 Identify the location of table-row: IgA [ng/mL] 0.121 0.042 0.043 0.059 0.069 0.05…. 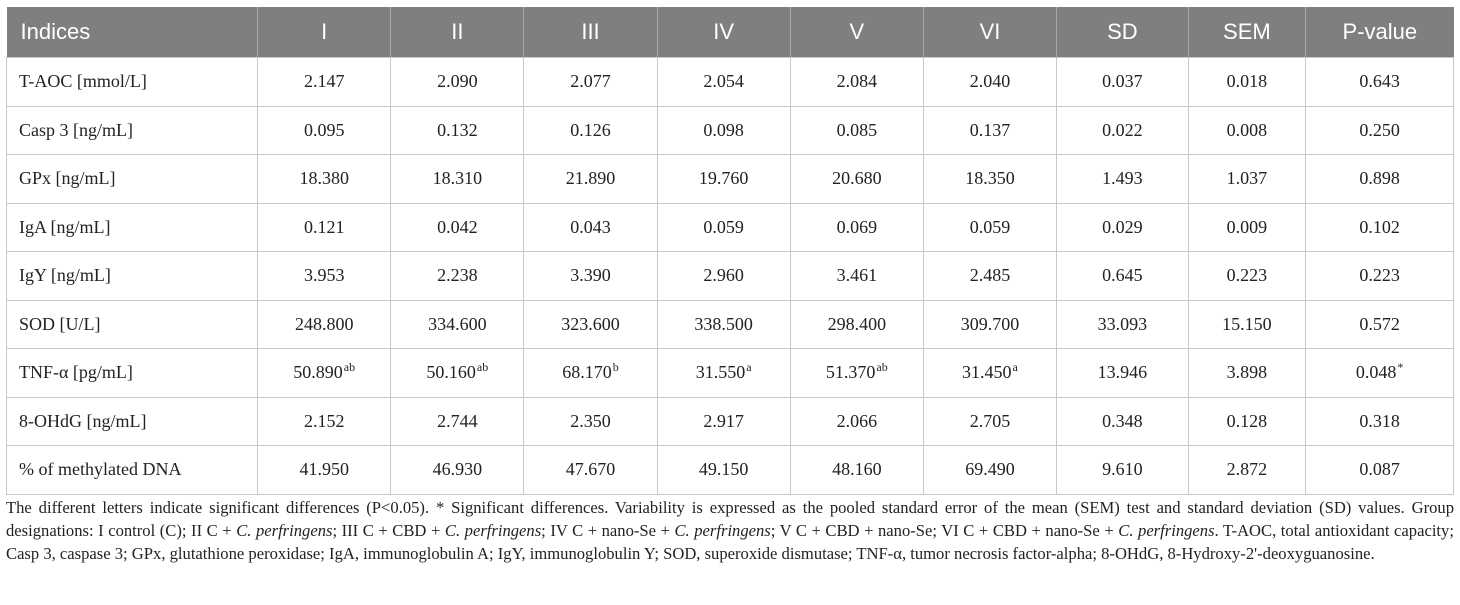
(729, 227).